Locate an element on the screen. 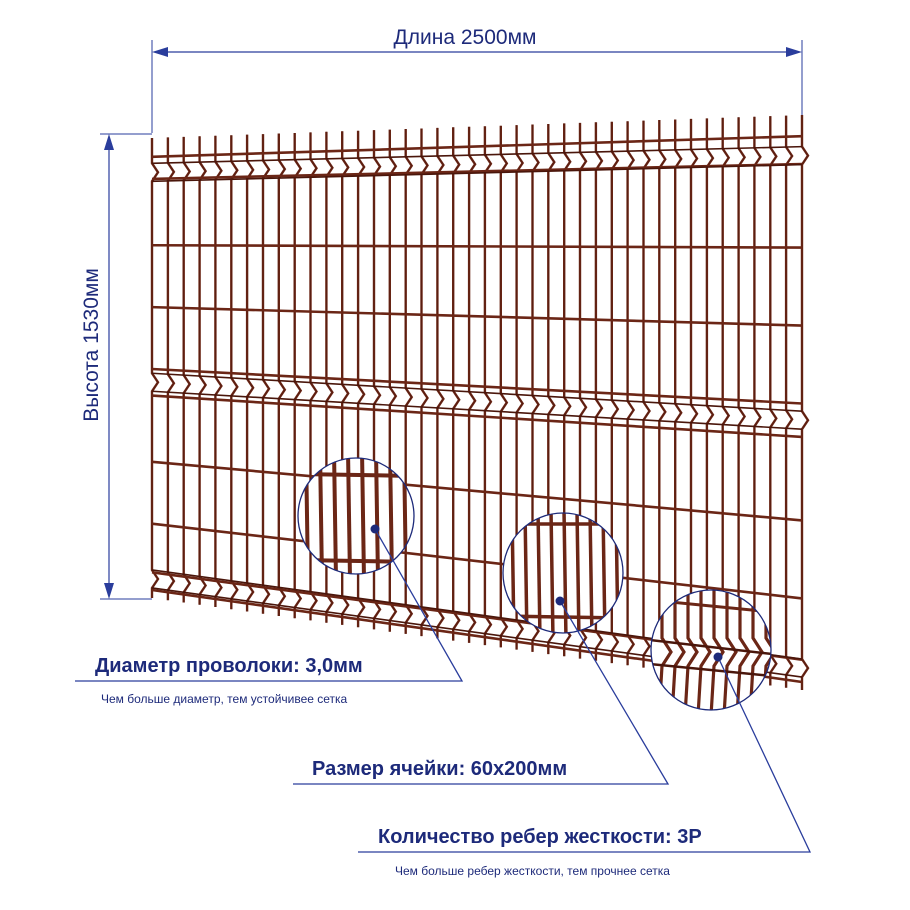 The width and height of the screenshot is (910, 910). length-dimension-label: Длина 2500мм is located at coordinates (465, 37).